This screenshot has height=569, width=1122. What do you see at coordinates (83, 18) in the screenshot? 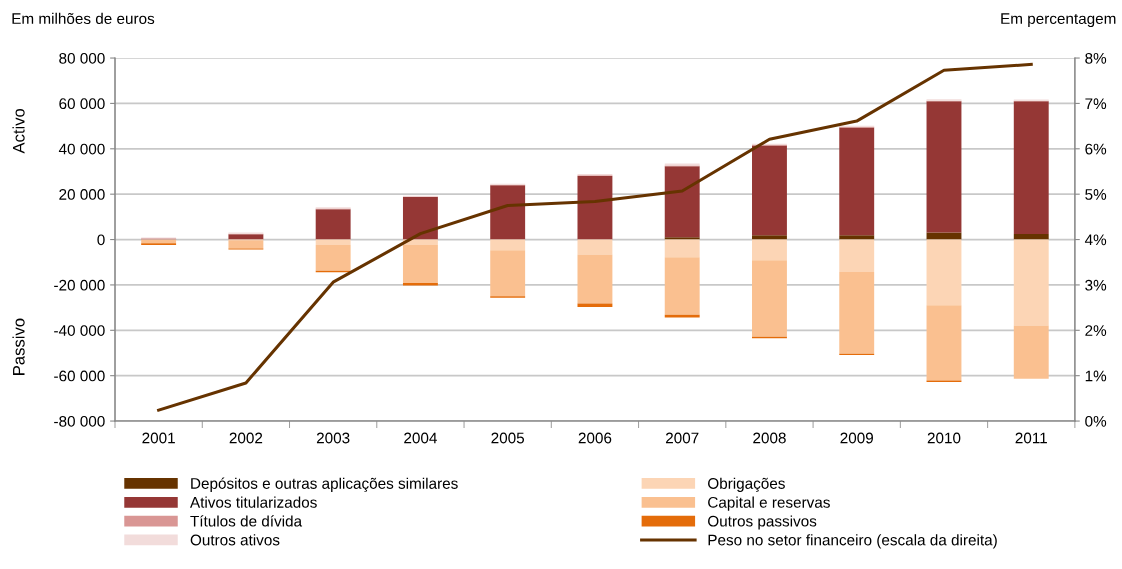
I see `y-axis-title: Em milhões de euros` at bounding box center [83, 18].